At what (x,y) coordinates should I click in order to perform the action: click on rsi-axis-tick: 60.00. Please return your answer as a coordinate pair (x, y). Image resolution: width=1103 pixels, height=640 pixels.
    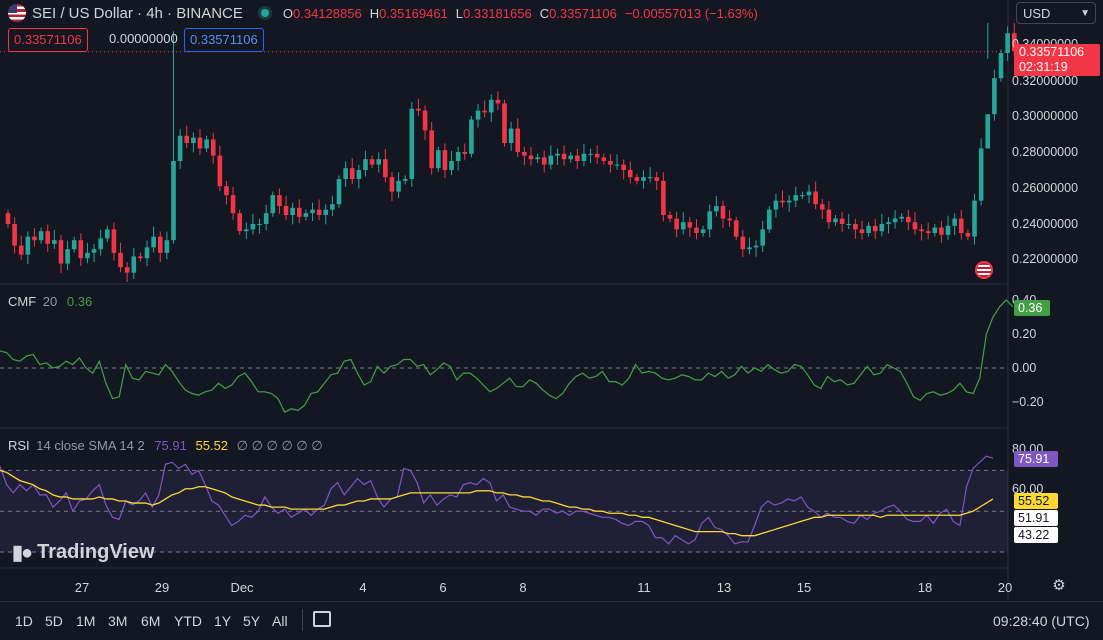
    Looking at the image, I should click on (1028, 489).